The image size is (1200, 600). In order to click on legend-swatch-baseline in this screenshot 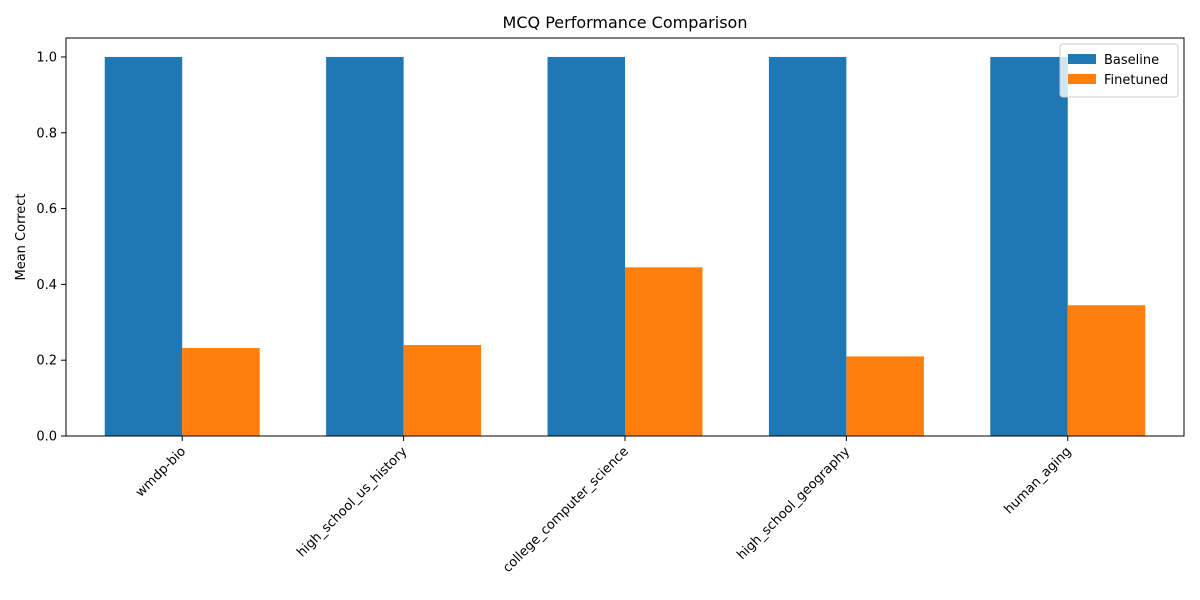, I will do `click(1082, 59)`.